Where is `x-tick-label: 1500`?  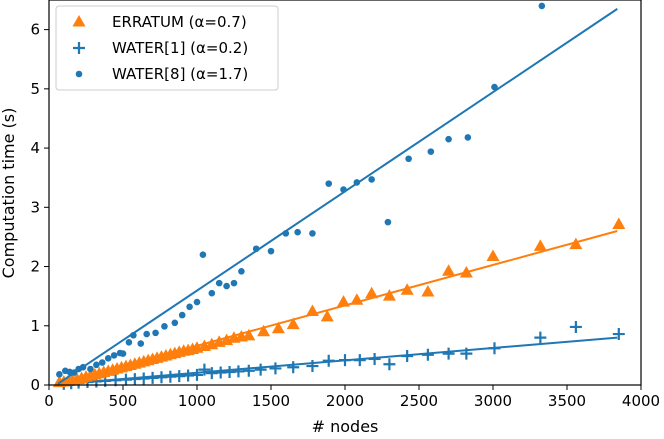
x-tick-label: 1500 is located at coordinates (271, 401).